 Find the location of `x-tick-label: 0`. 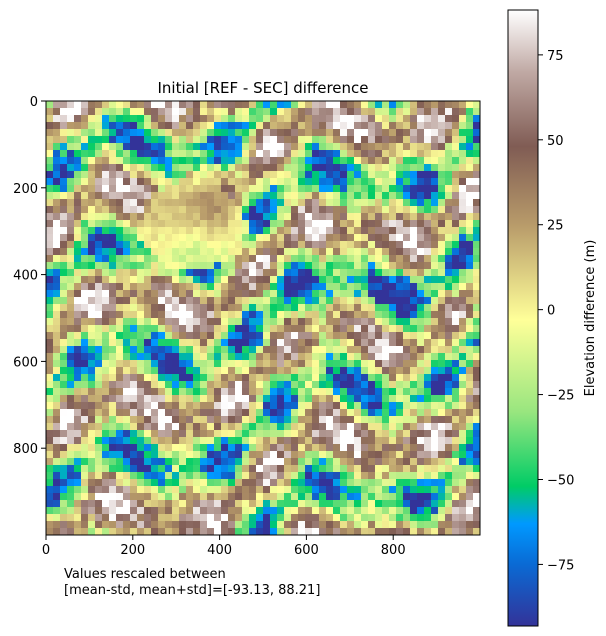

x-tick-label: 0 is located at coordinates (46, 550).